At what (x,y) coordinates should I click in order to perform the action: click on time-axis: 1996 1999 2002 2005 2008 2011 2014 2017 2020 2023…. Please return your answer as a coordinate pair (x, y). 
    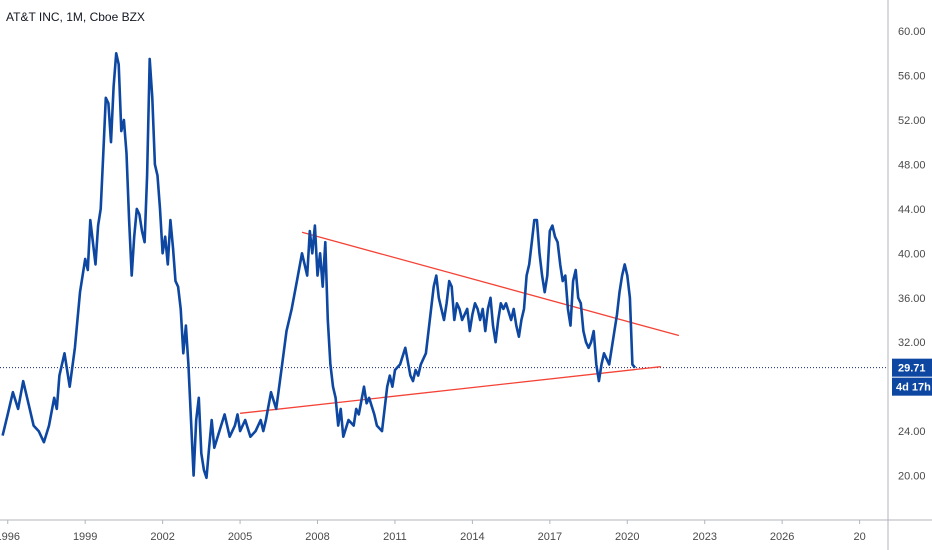
    Looking at the image, I should click on (433, 531).